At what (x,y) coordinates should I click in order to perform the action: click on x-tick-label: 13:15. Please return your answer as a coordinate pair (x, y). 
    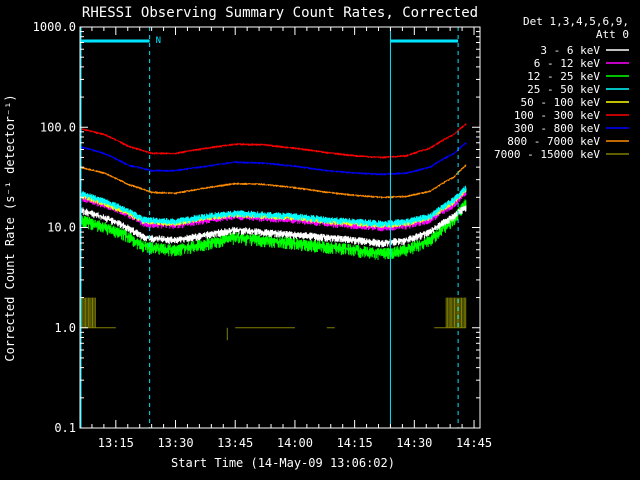
    Looking at the image, I should click on (116, 443).